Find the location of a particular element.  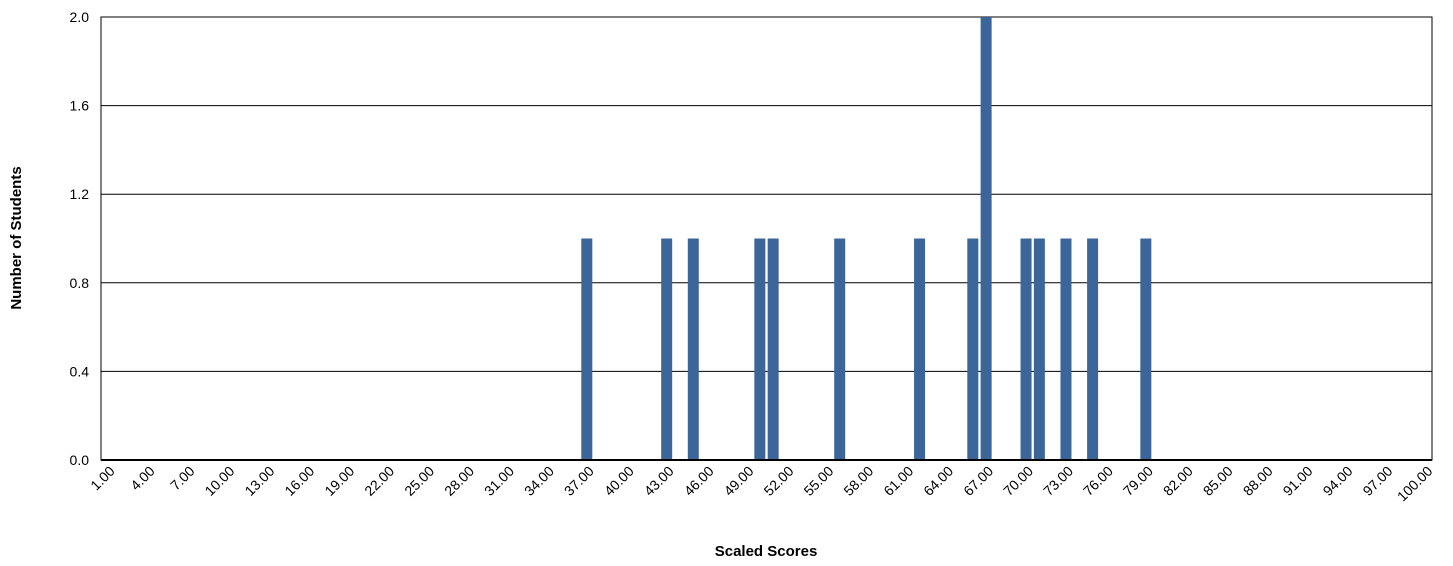

y-tick-labels: 0.0 0.4 0.8 1.2 1.6 2.0 is located at coordinates (80, 238).